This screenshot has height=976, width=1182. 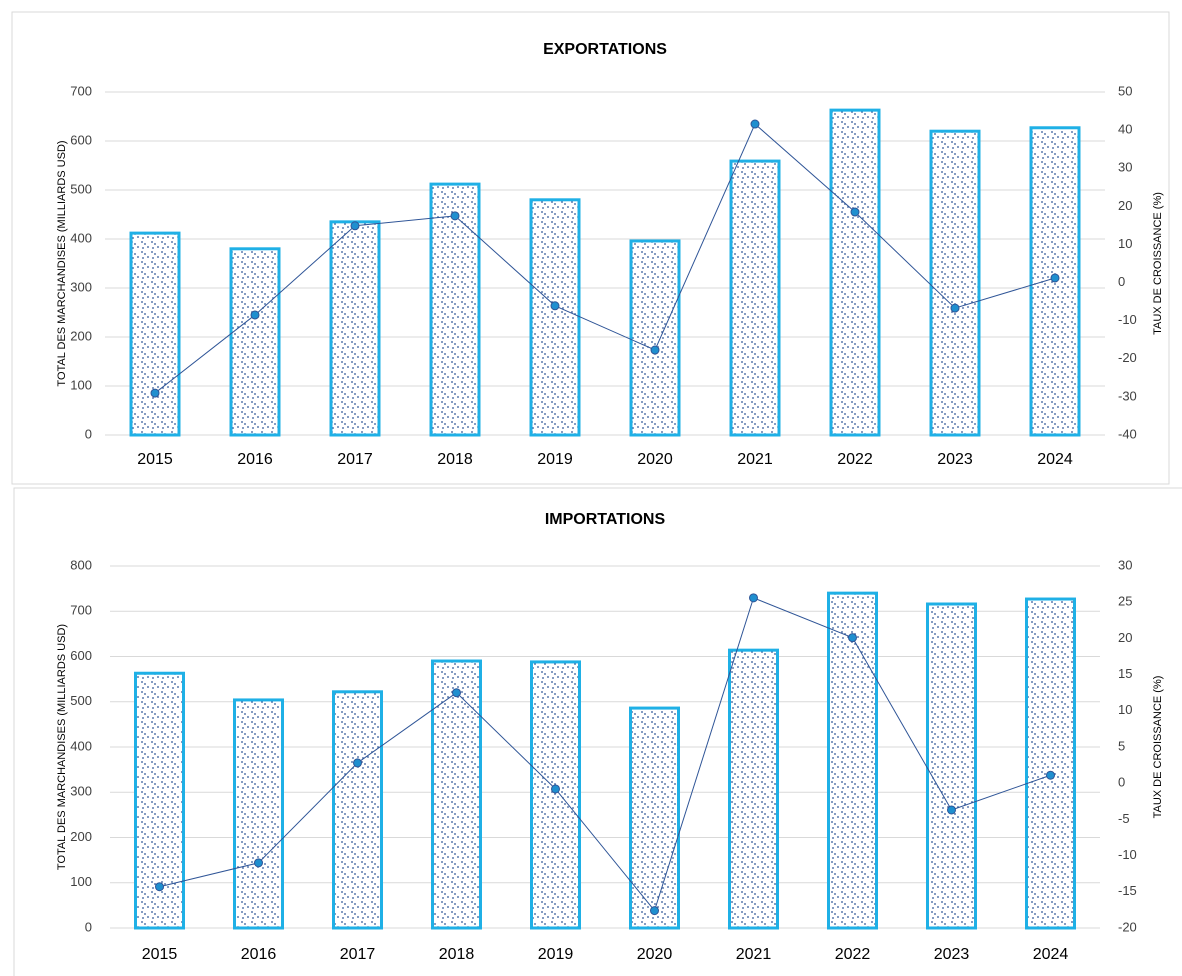 I want to click on y-tick-label: 500, so click(x=81, y=188).